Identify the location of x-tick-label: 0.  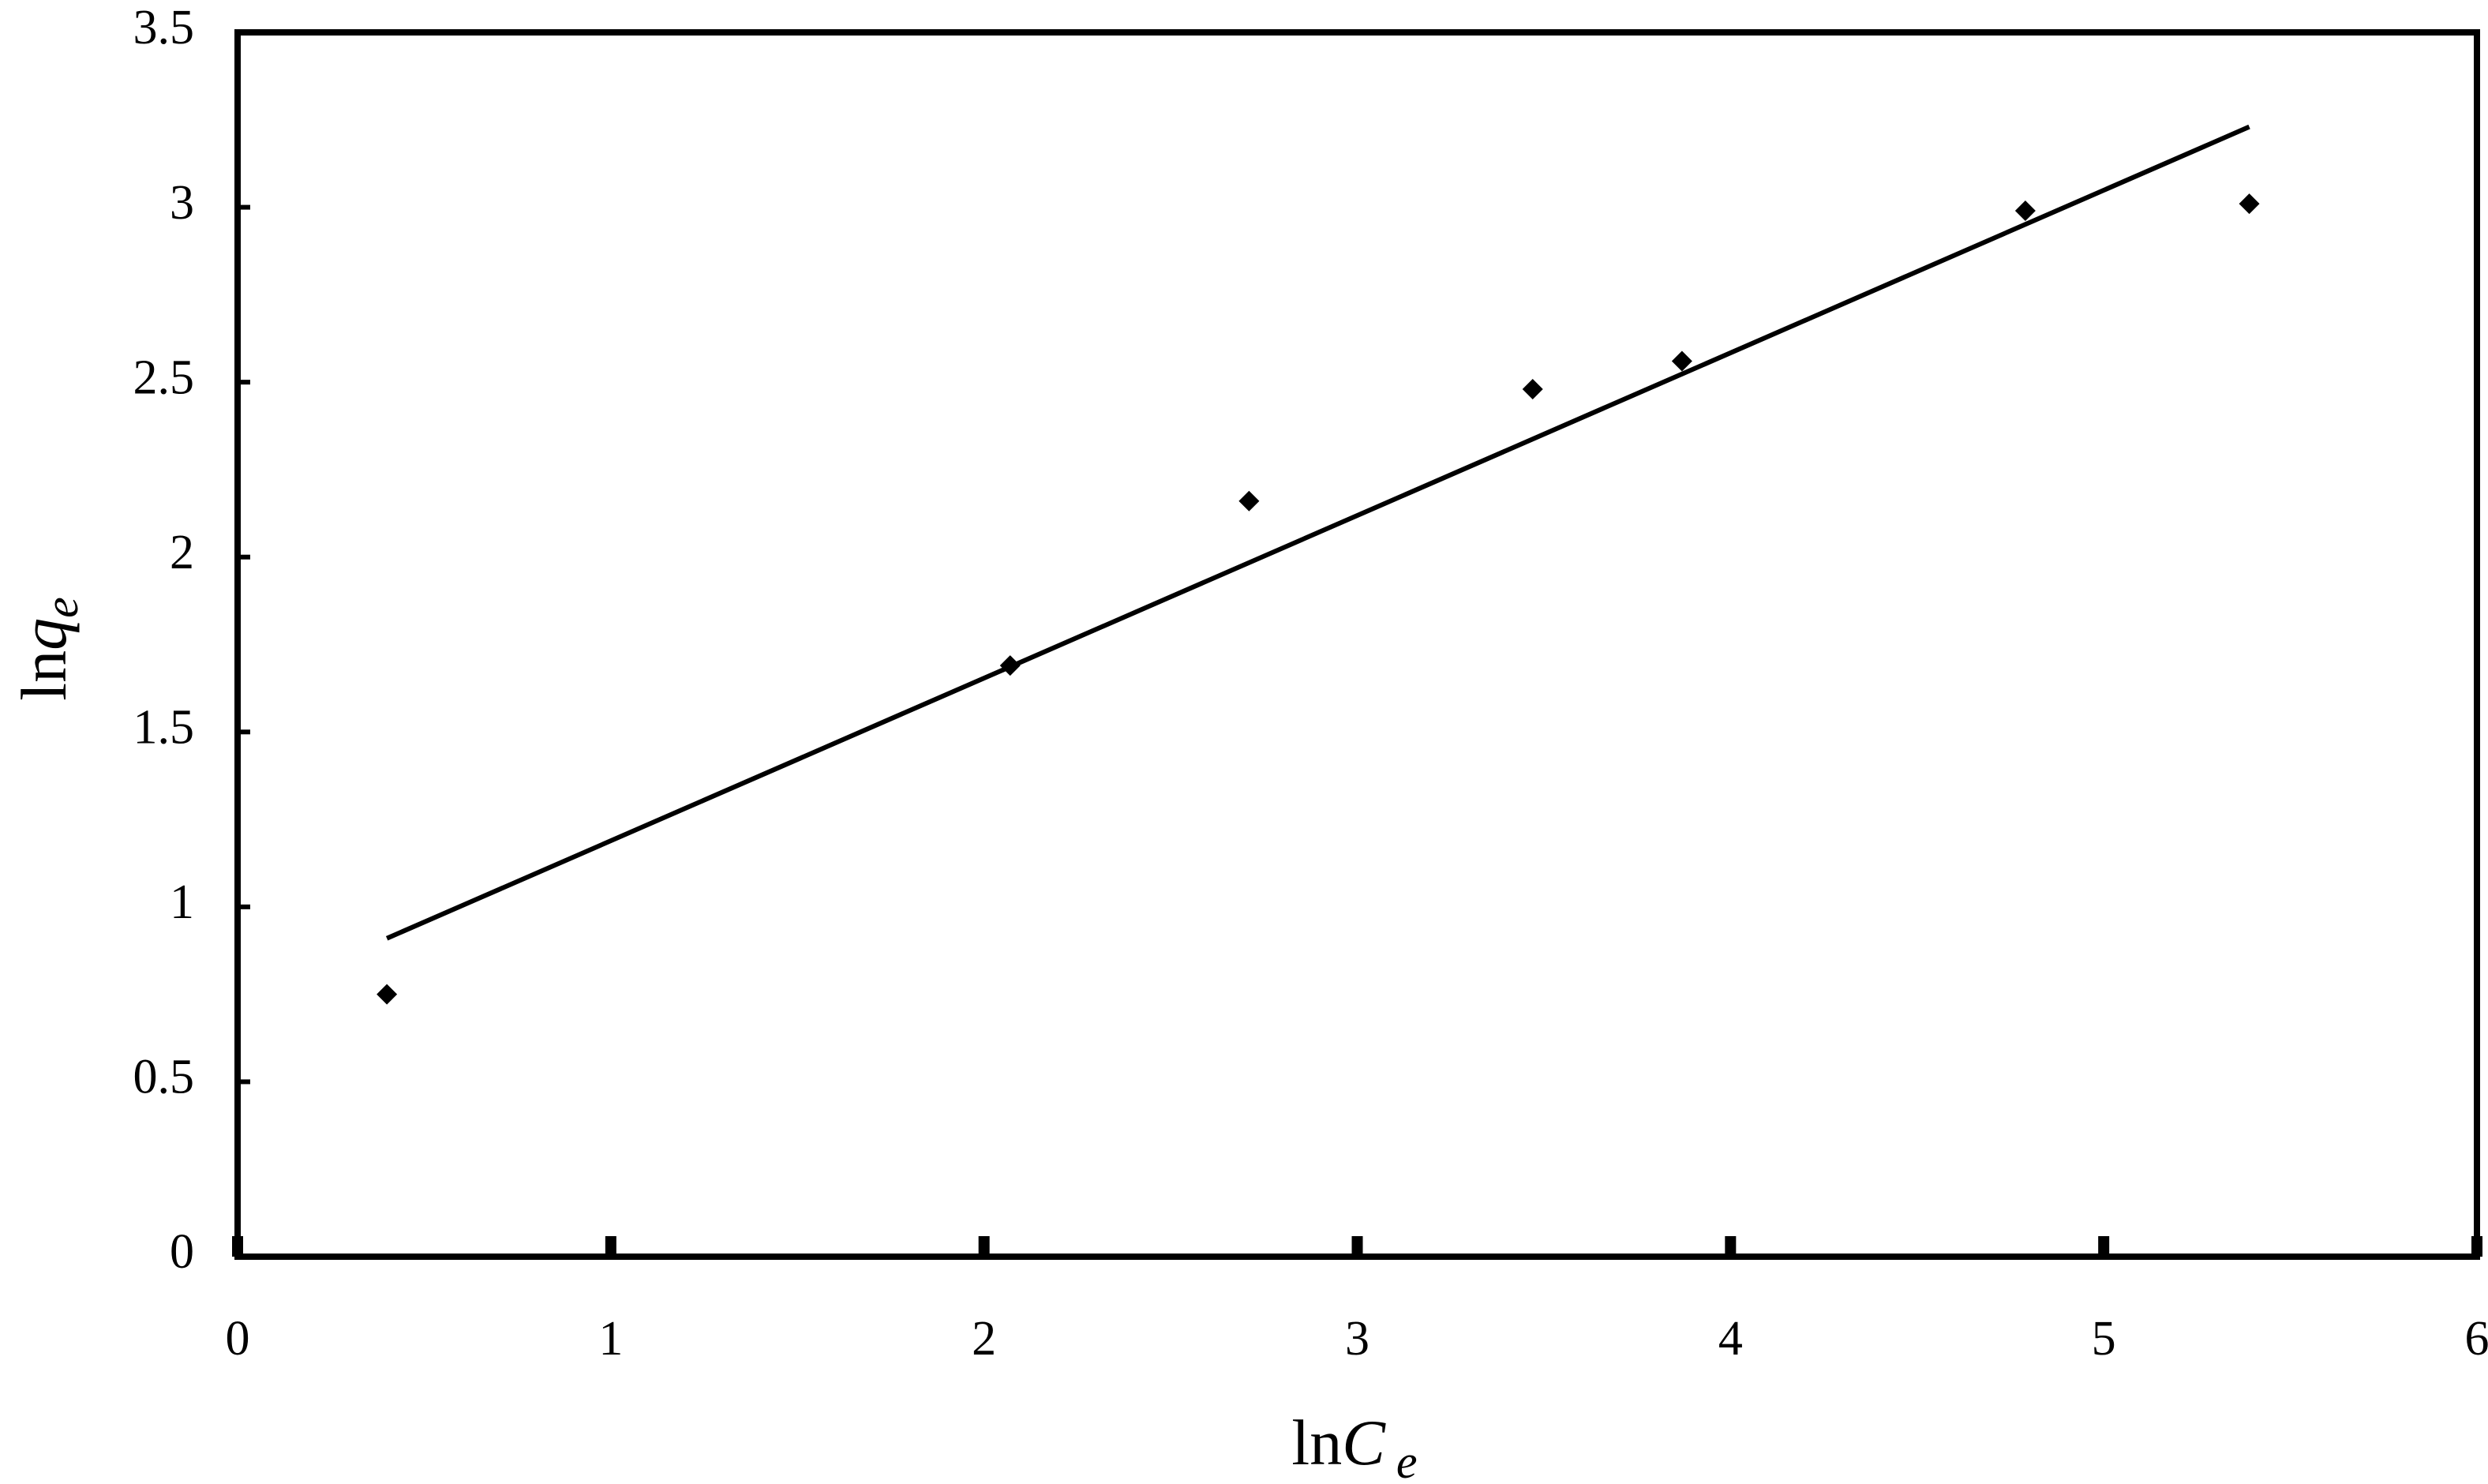
(238, 1339).